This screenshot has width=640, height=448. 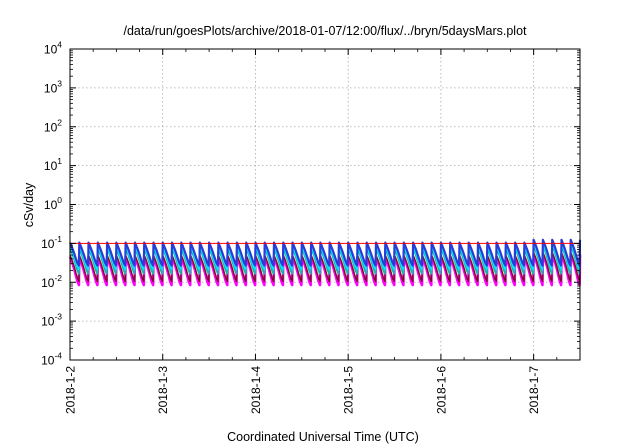 I want to click on y-tick-label: 10¹, so click(x=53, y=164).